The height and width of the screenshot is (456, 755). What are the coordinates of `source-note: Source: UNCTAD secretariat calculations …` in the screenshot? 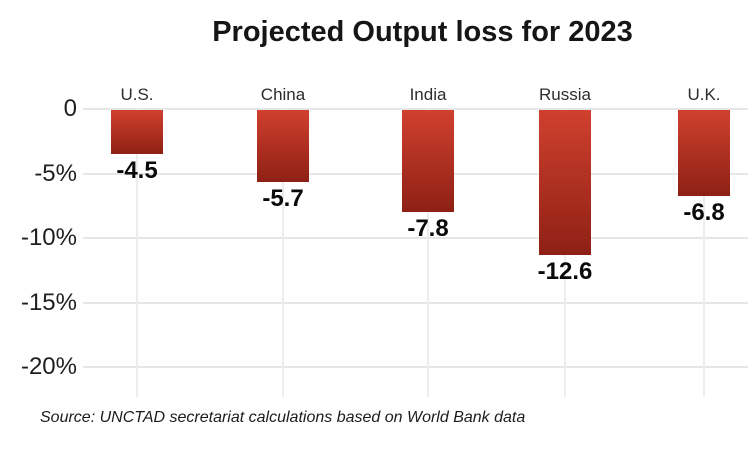 It's located at (283, 417).